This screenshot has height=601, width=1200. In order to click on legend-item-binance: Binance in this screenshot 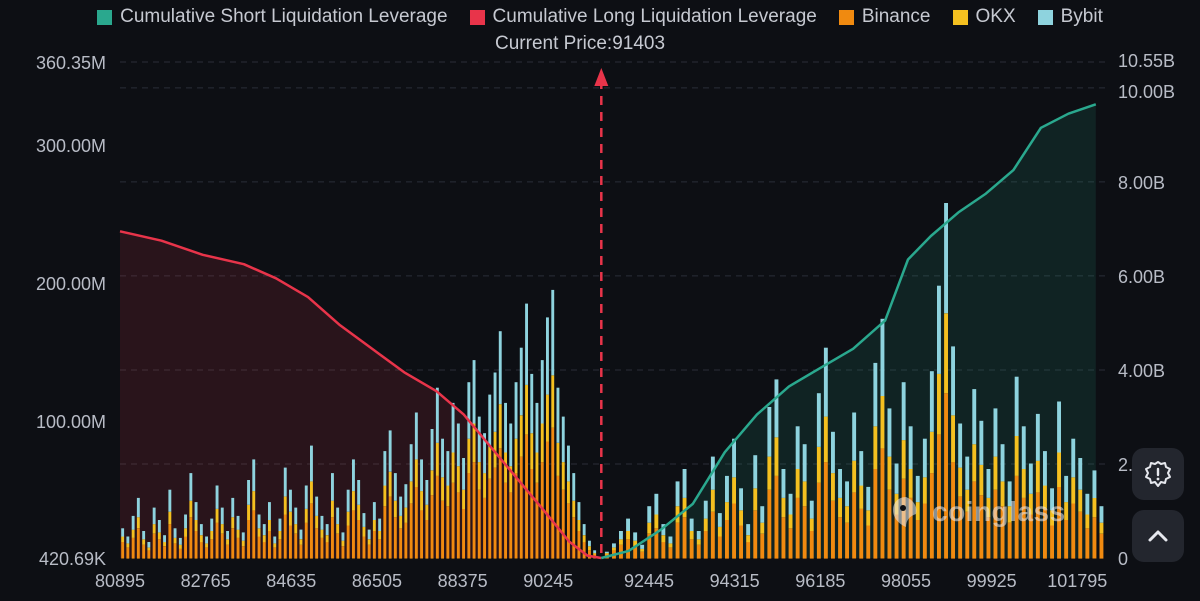, I will do `click(884, 17)`.